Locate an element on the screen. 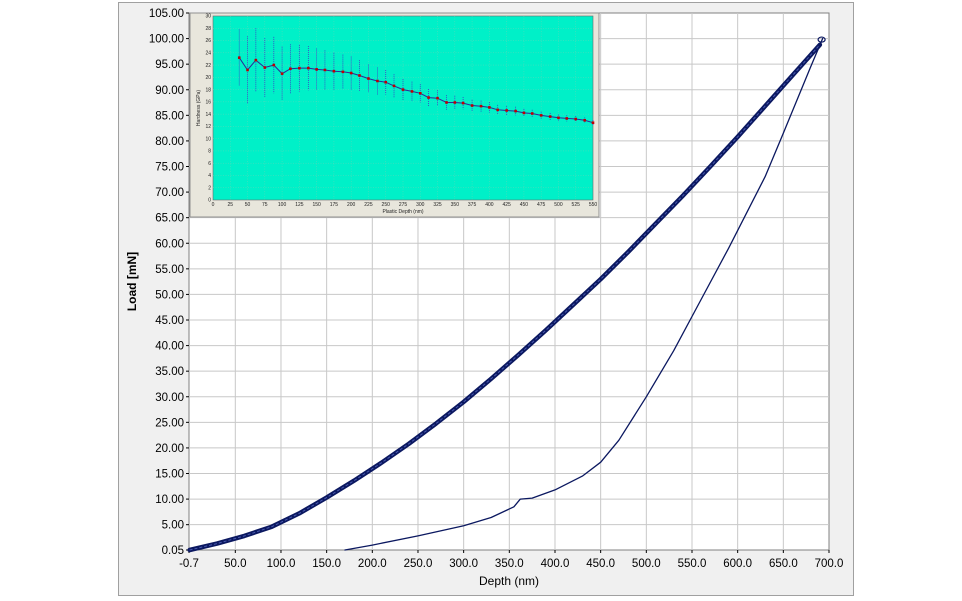 Image resolution: width=962 pixels, height=601 pixels. inset-x-tick-label: 550 is located at coordinates (593, 205).